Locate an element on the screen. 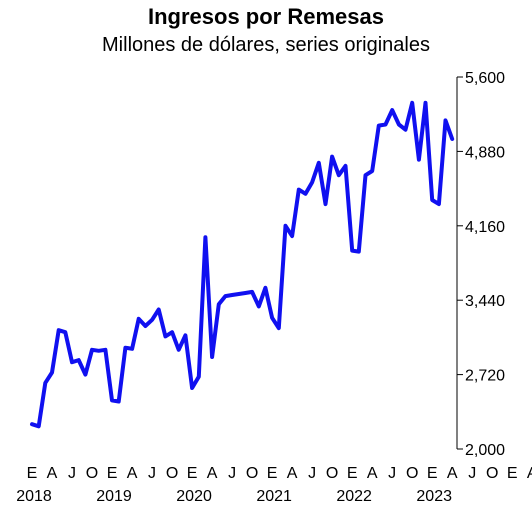 Image resolution: width=532 pixels, height=523 pixels. chart-subtitle: Millones de dólares, series originales is located at coordinates (266, 45).